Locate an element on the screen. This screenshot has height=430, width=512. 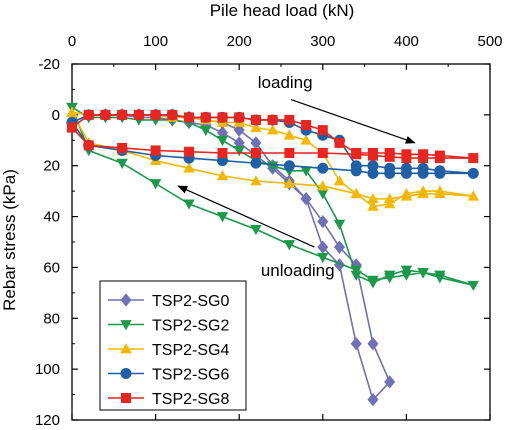
legend-label: TSP2-SG2 is located at coordinates (190, 326).